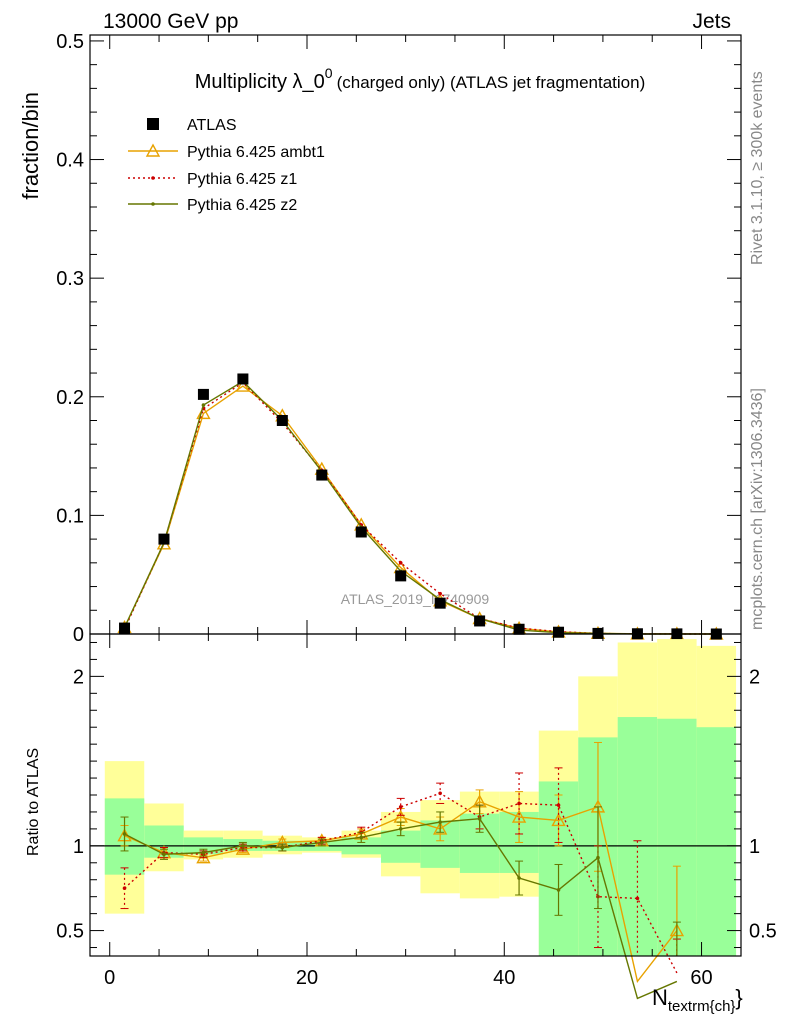 The height and width of the screenshot is (1024, 786). I want to click on main-ytick-label: 0.2, so click(70, 398).